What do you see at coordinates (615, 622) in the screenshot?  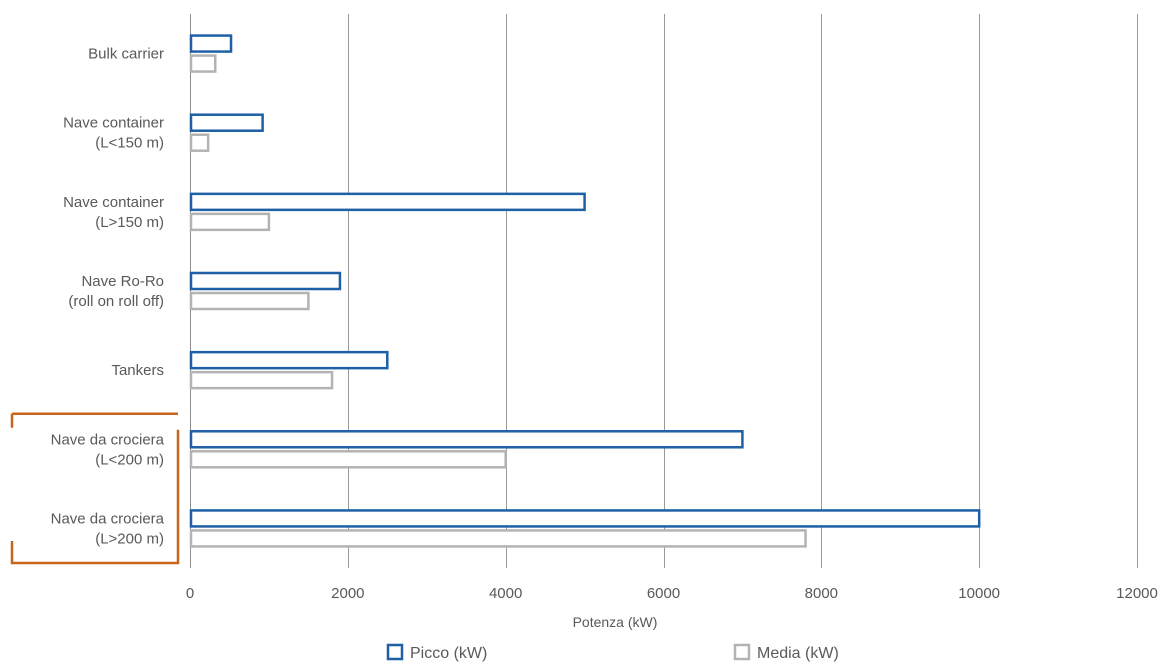 I see `x-axis-title: Potenza (kW)` at bounding box center [615, 622].